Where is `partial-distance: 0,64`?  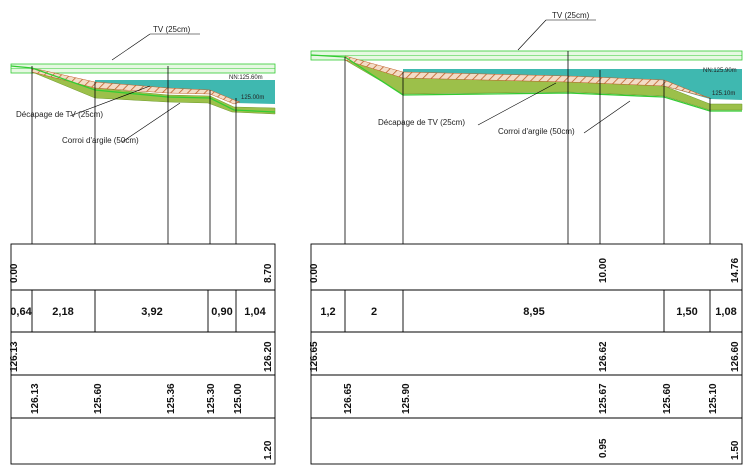 partial-distance: 0,64 is located at coordinates (21, 312).